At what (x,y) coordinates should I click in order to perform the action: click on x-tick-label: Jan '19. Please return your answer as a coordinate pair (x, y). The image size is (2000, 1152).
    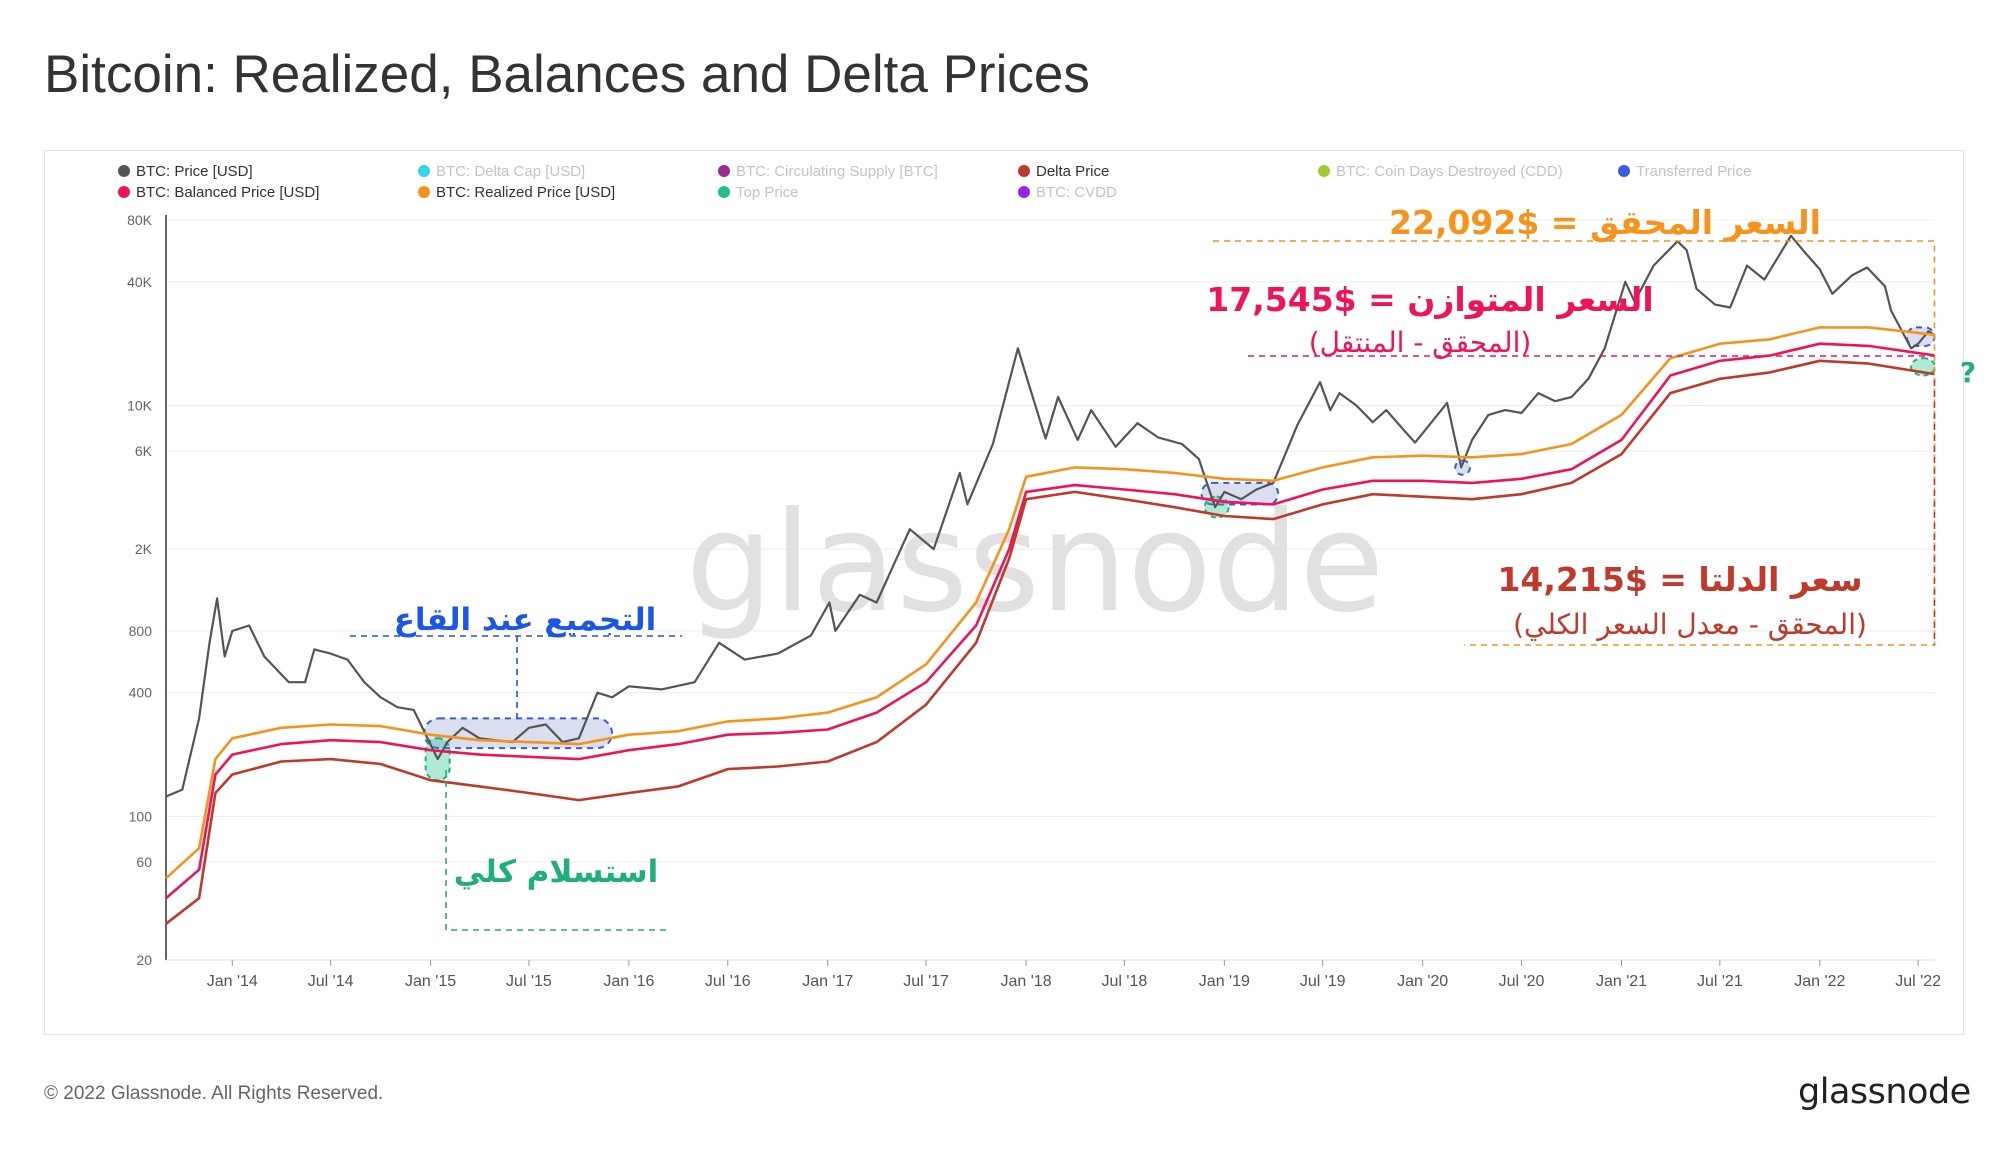
    Looking at the image, I should click on (1224, 981).